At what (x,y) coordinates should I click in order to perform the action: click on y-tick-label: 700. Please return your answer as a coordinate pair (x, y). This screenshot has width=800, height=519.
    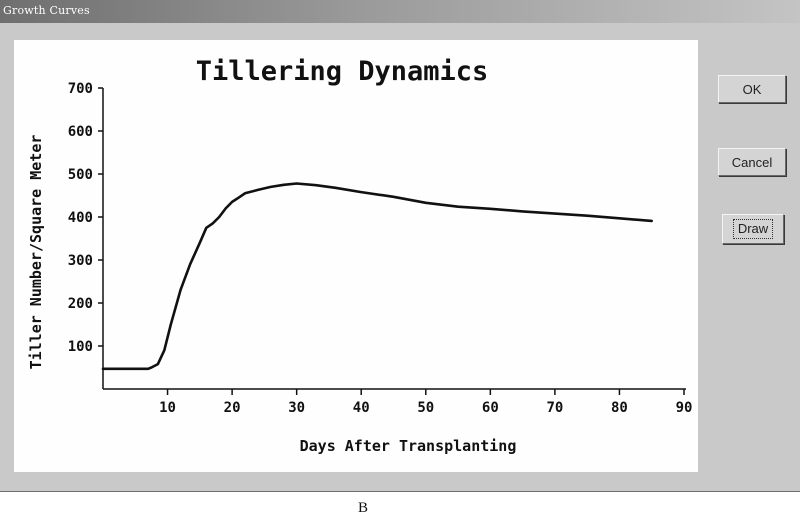
    Looking at the image, I should click on (80, 89).